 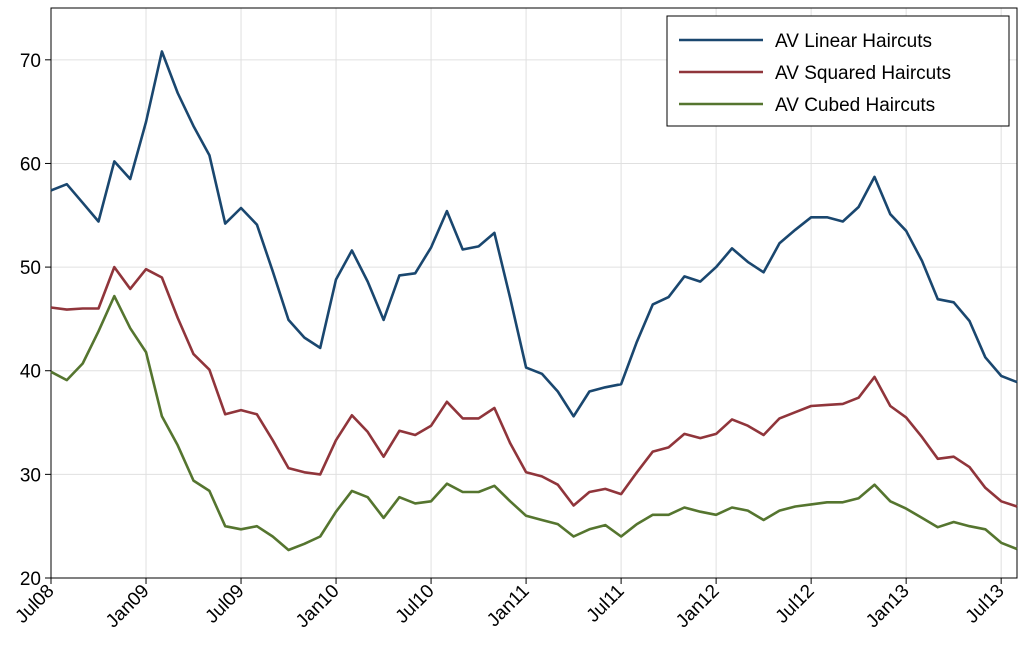 What do you see at coordinates (863, 73) in the screenshot?
I see `legend-label: AV Squared Haircuts` at bounding box center [863, 73].